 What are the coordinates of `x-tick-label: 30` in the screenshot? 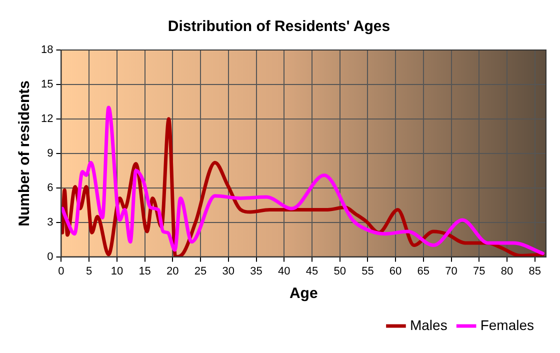 It's located at (228, 271).